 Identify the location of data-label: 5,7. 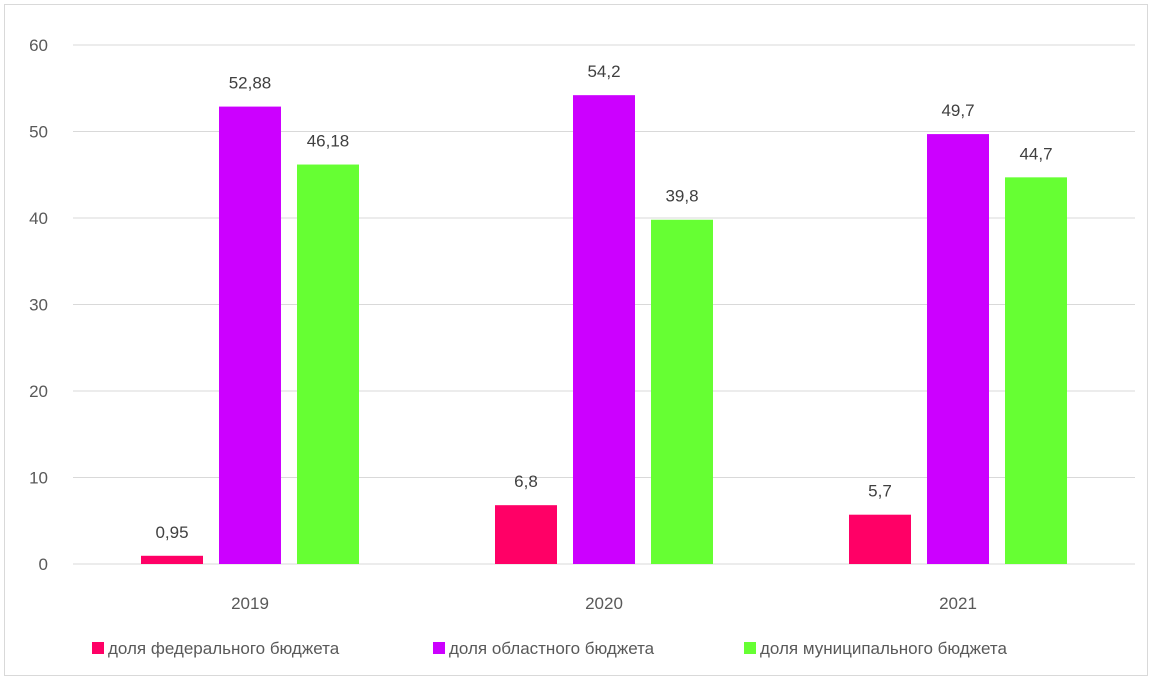
(880, 491).